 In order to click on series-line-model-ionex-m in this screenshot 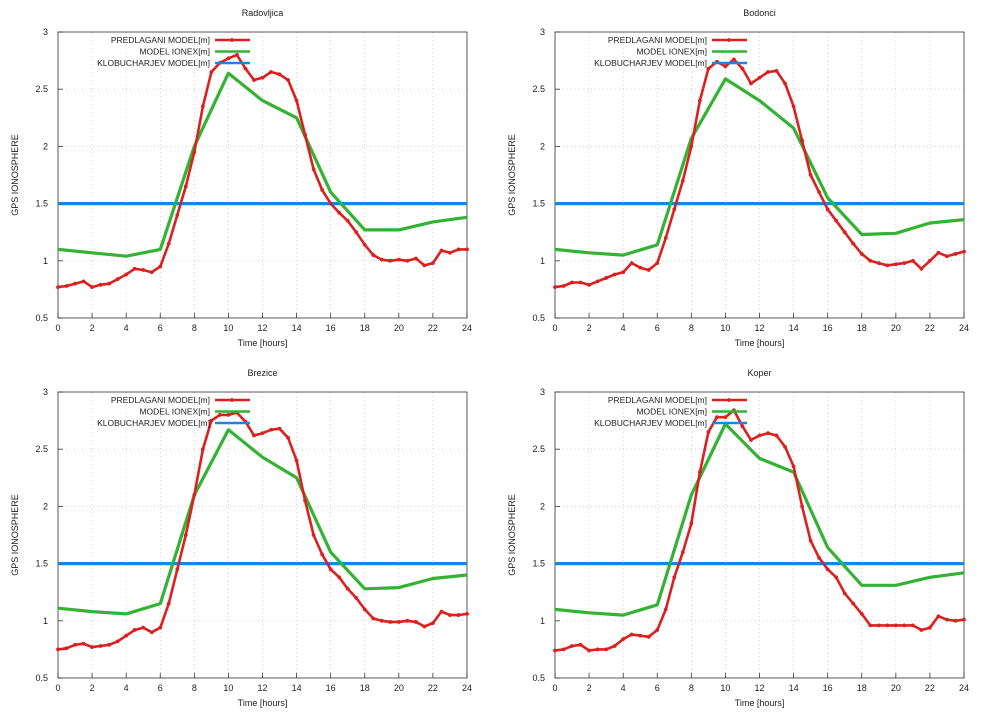, I will do `click(262, 522)`.